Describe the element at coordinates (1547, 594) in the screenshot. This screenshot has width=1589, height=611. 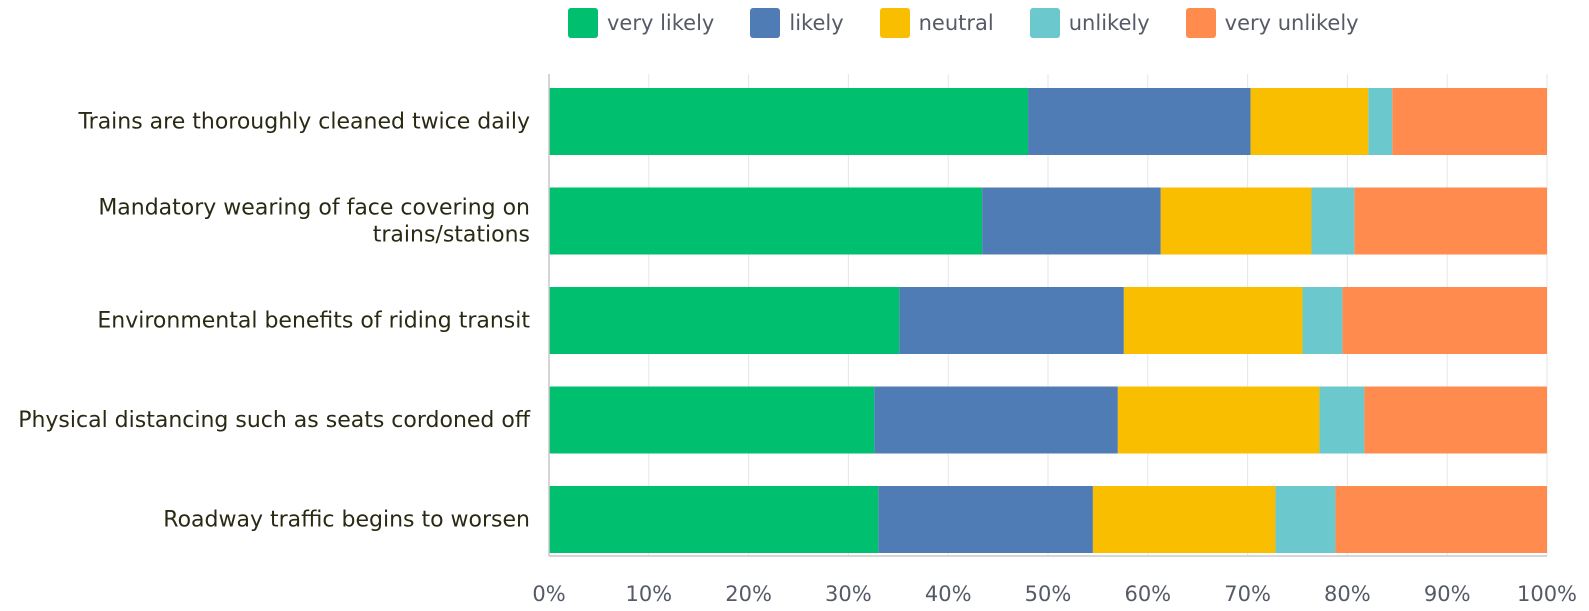
I see `x-tick-label: 100%` at that location.